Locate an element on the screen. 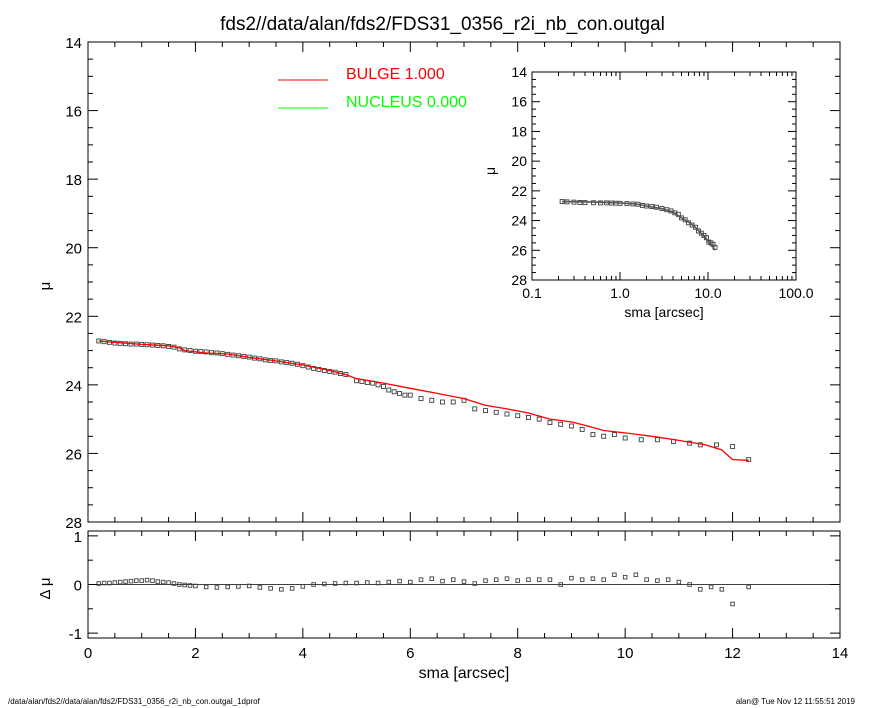  inset-y-tick-label: 16 is located at coordinates (519, 102).